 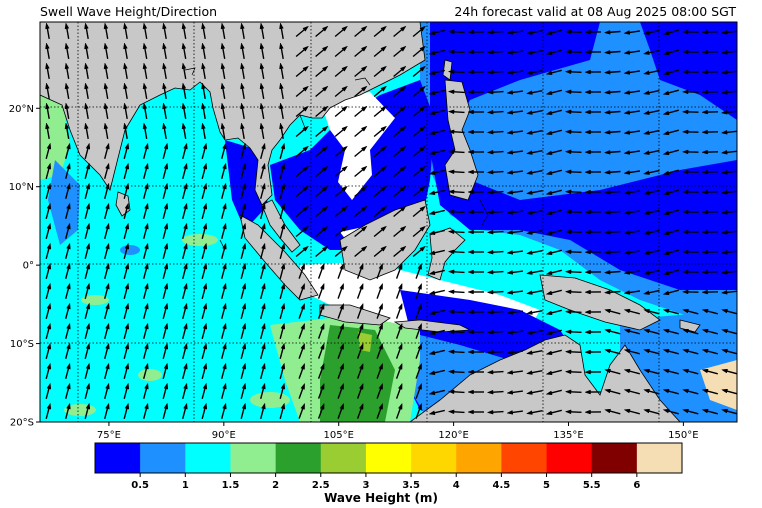 What do you see at coordinates (24, 266) in the screenshot?
I see `latitude-labels: 20°N 10°N 0° 10°S 20°S` at bounding box center [24, 266].